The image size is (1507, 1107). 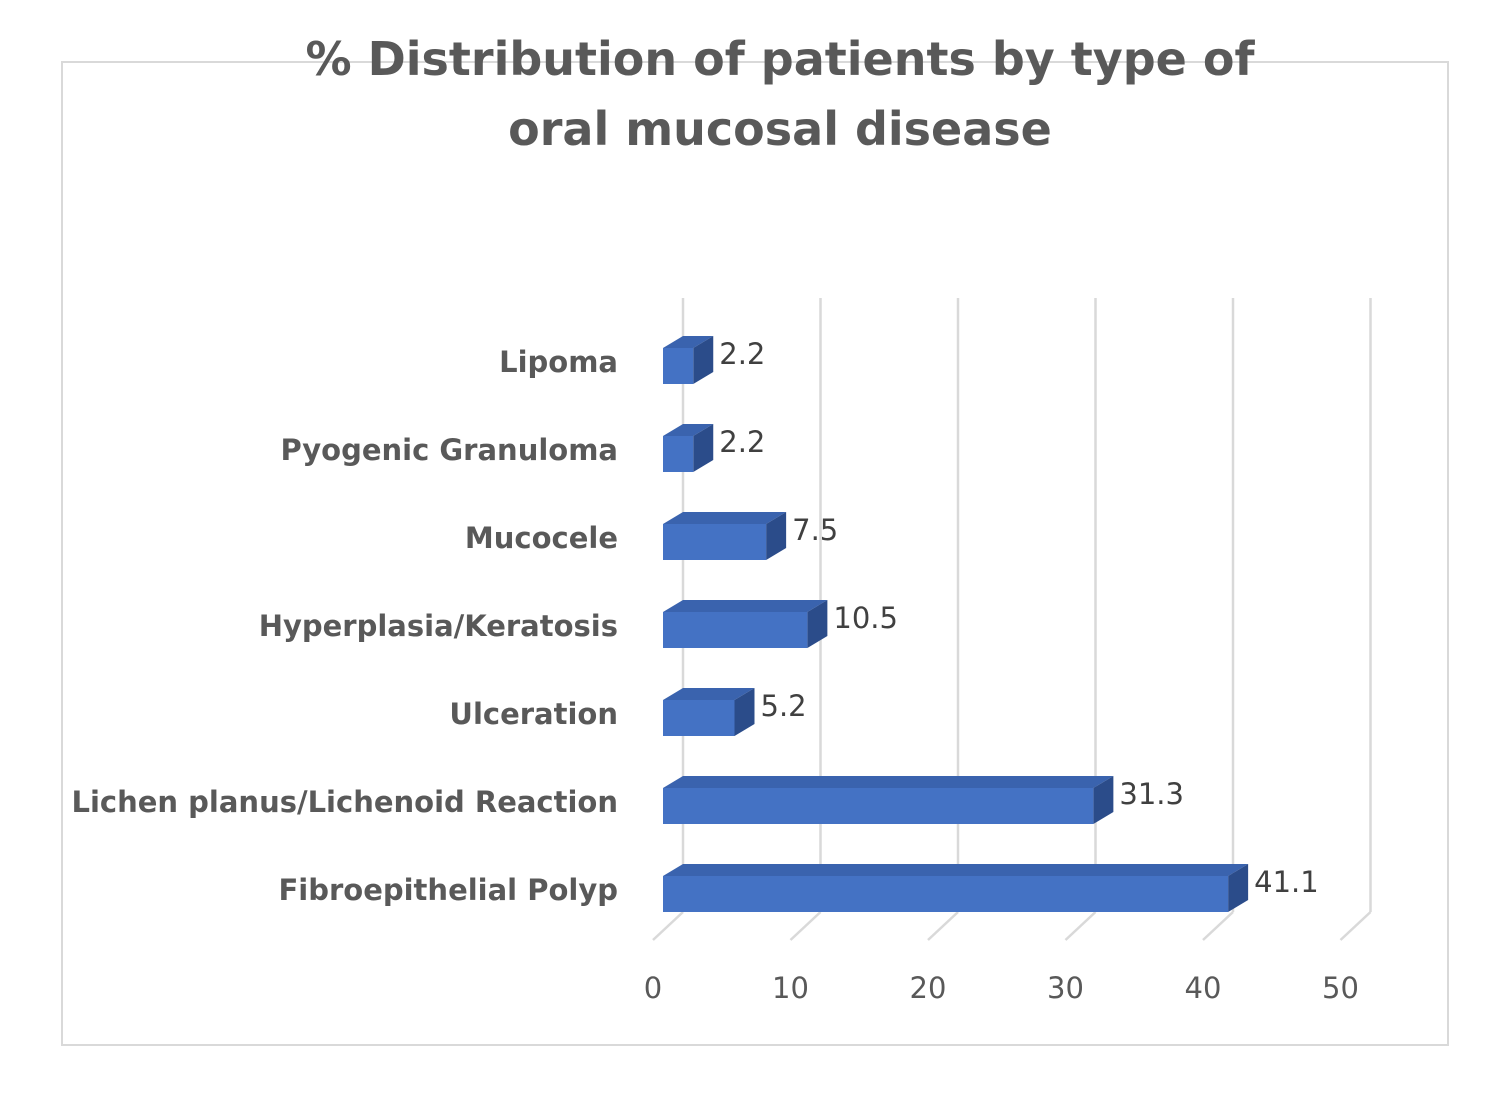 I want to click on data-label: 5.2, so click(x=784, y=706).